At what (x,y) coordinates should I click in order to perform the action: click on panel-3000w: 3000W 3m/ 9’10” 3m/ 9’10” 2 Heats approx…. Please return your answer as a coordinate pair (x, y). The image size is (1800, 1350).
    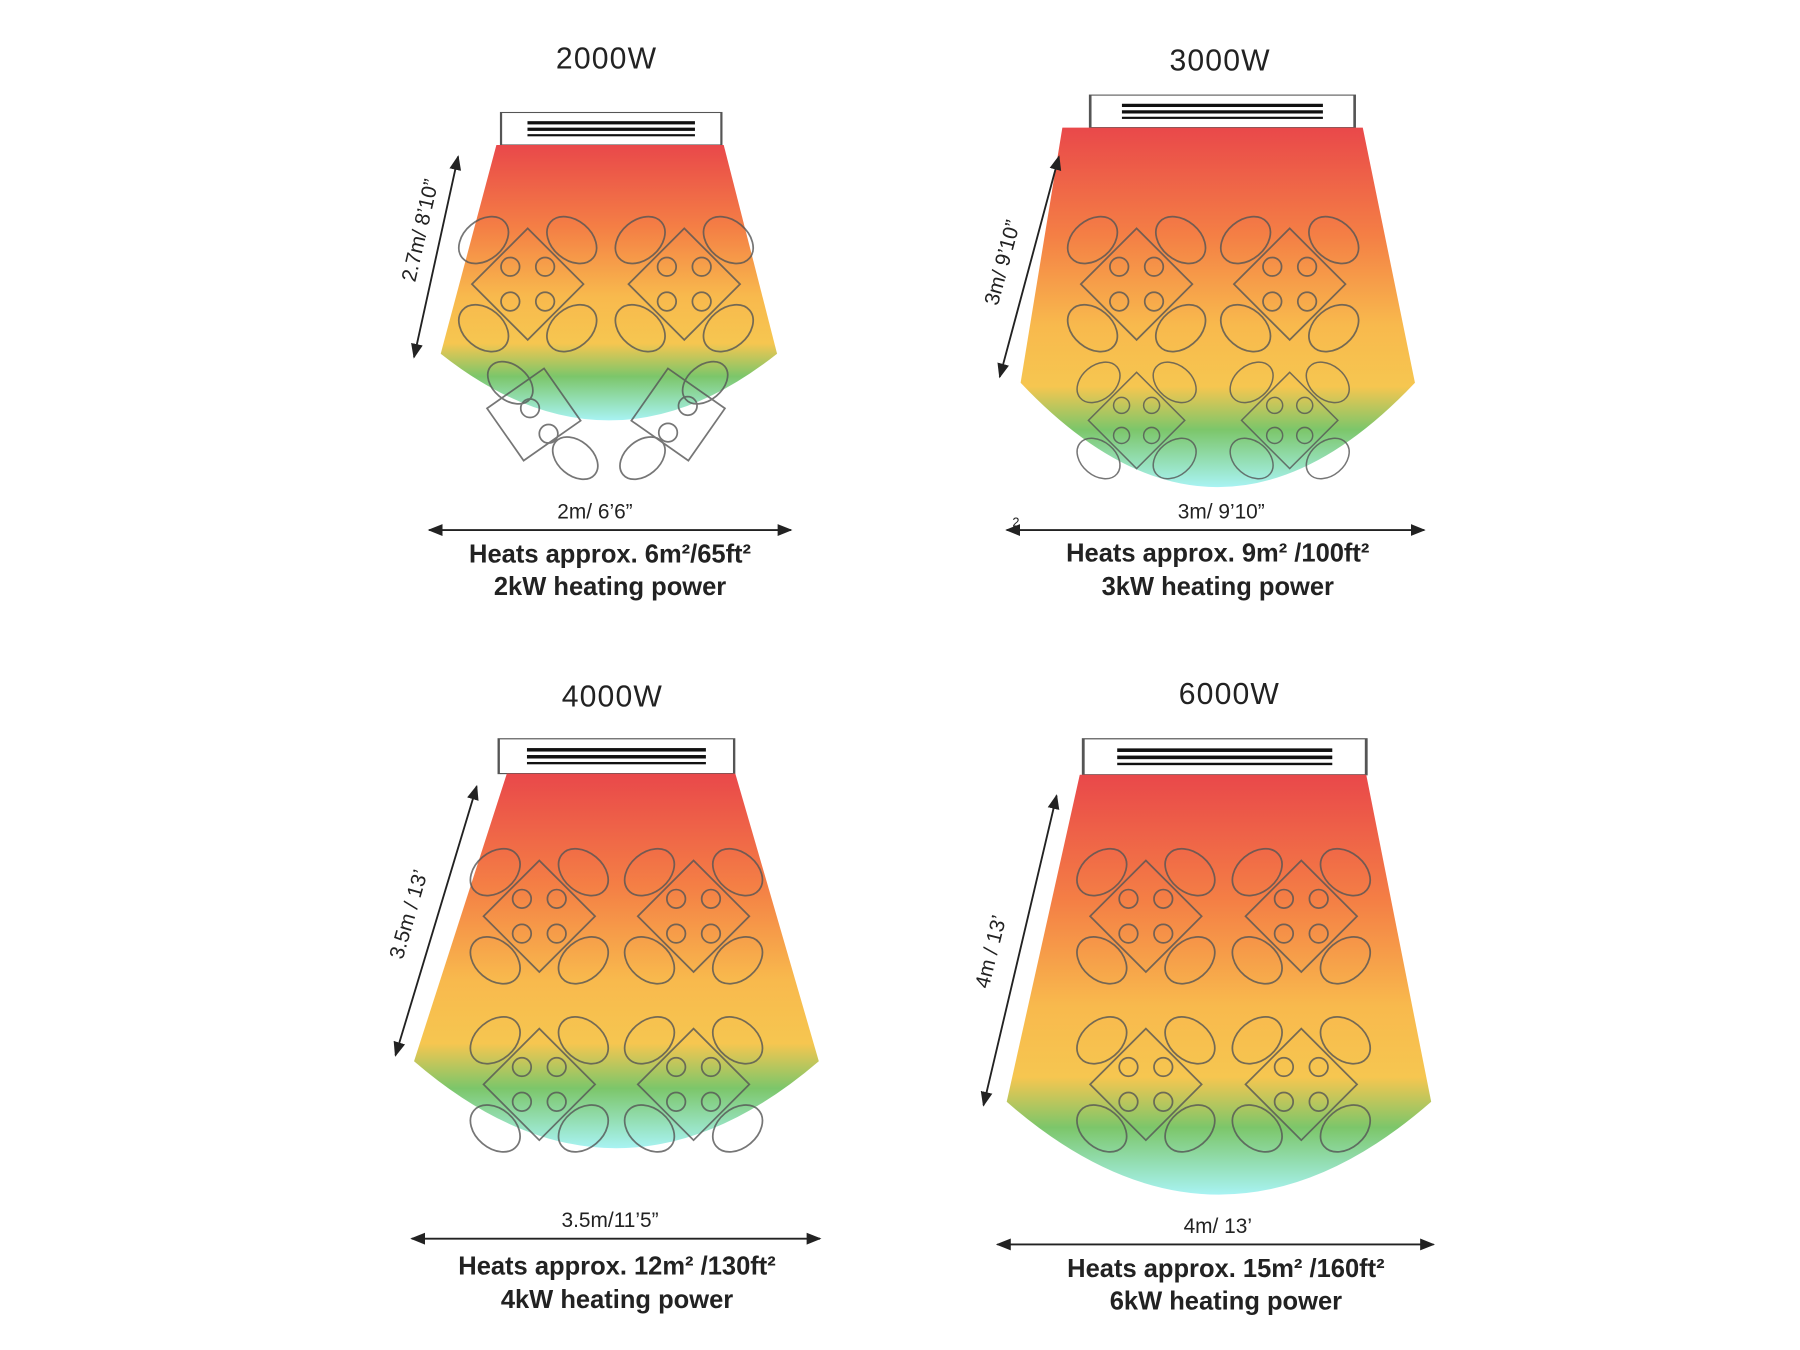
    Looking at the image, I should click on (1203, 323).